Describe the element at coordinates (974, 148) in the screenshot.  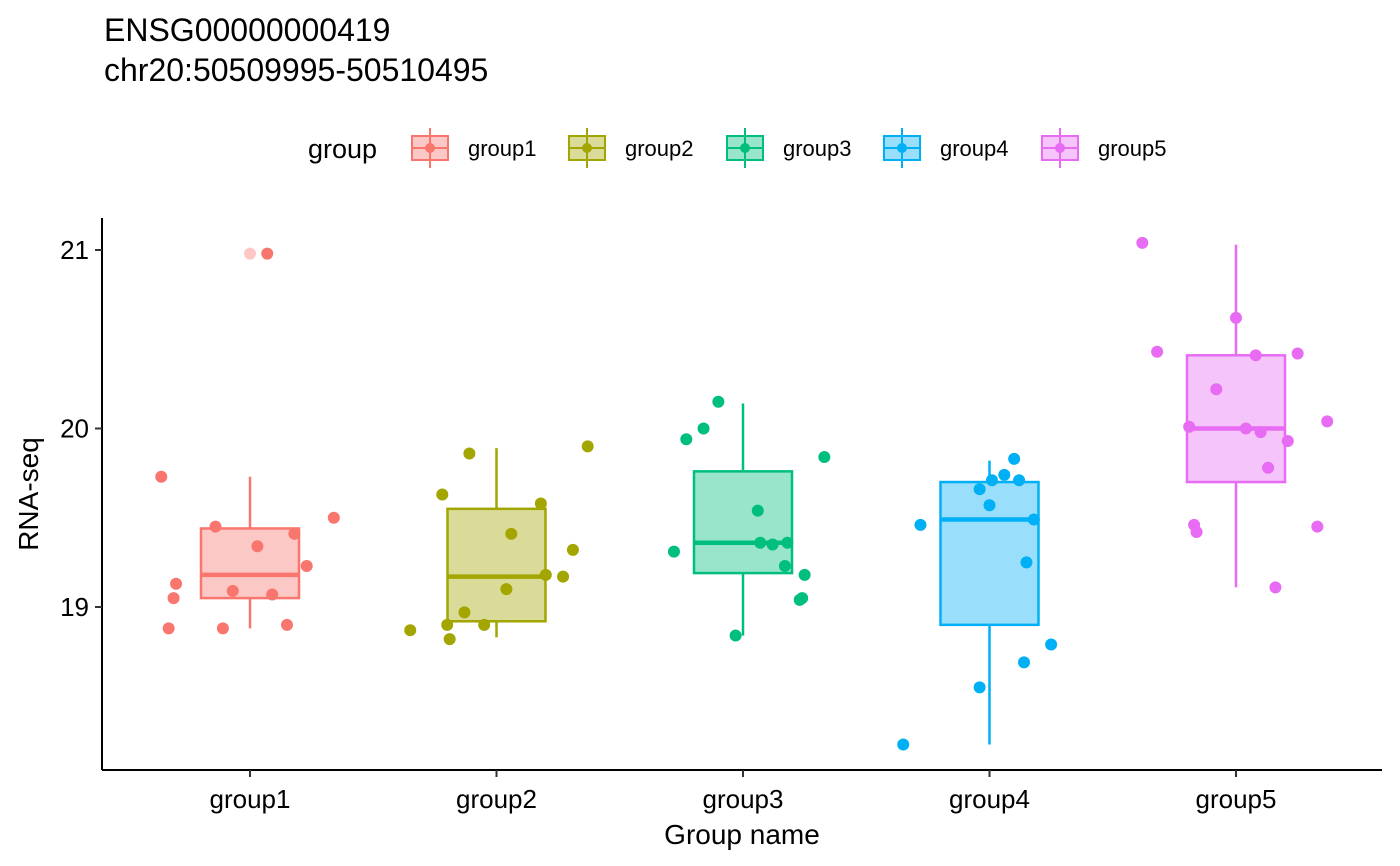
I see `legend-label-group4: group4` at that location.